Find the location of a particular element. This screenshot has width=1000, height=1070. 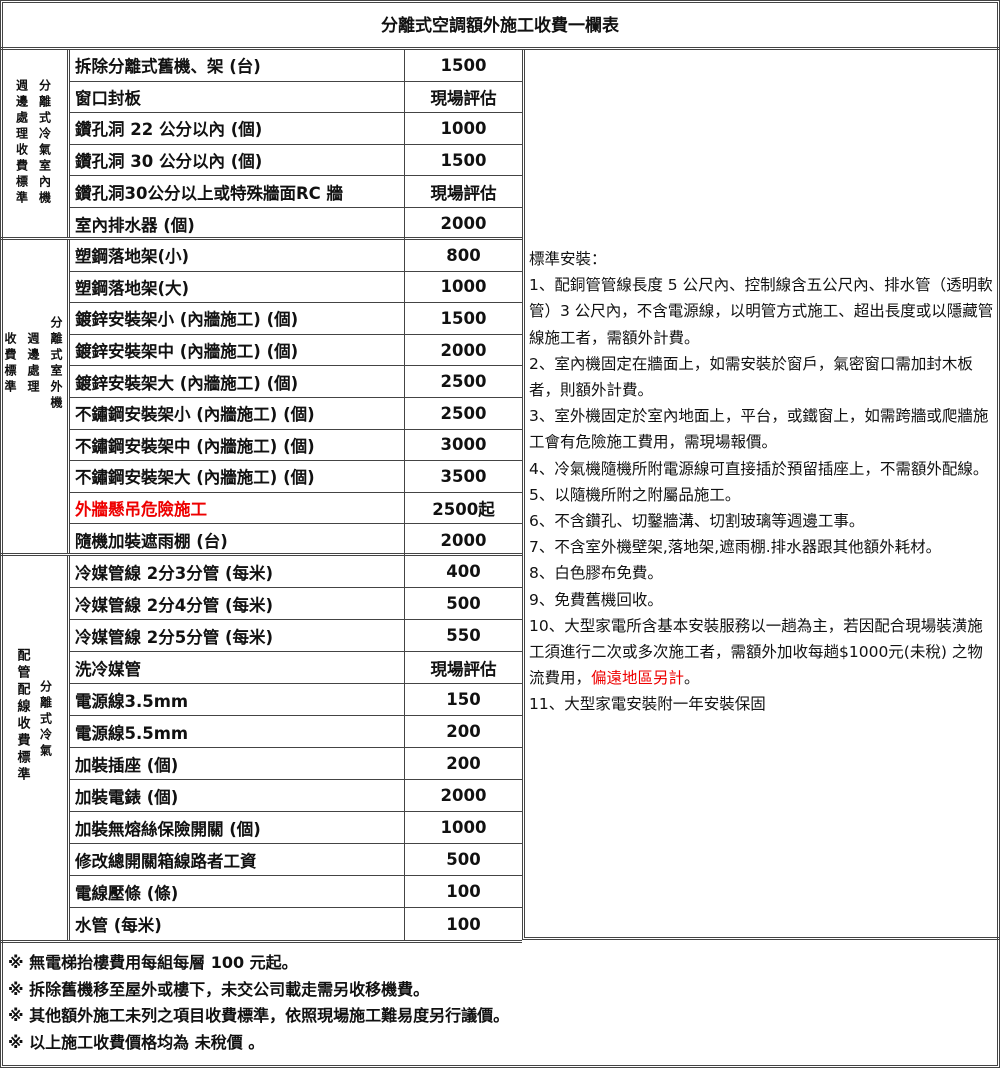

section-label: 收費標準 週邊處理 分離式室外機 is located at coordinates (35, 396).